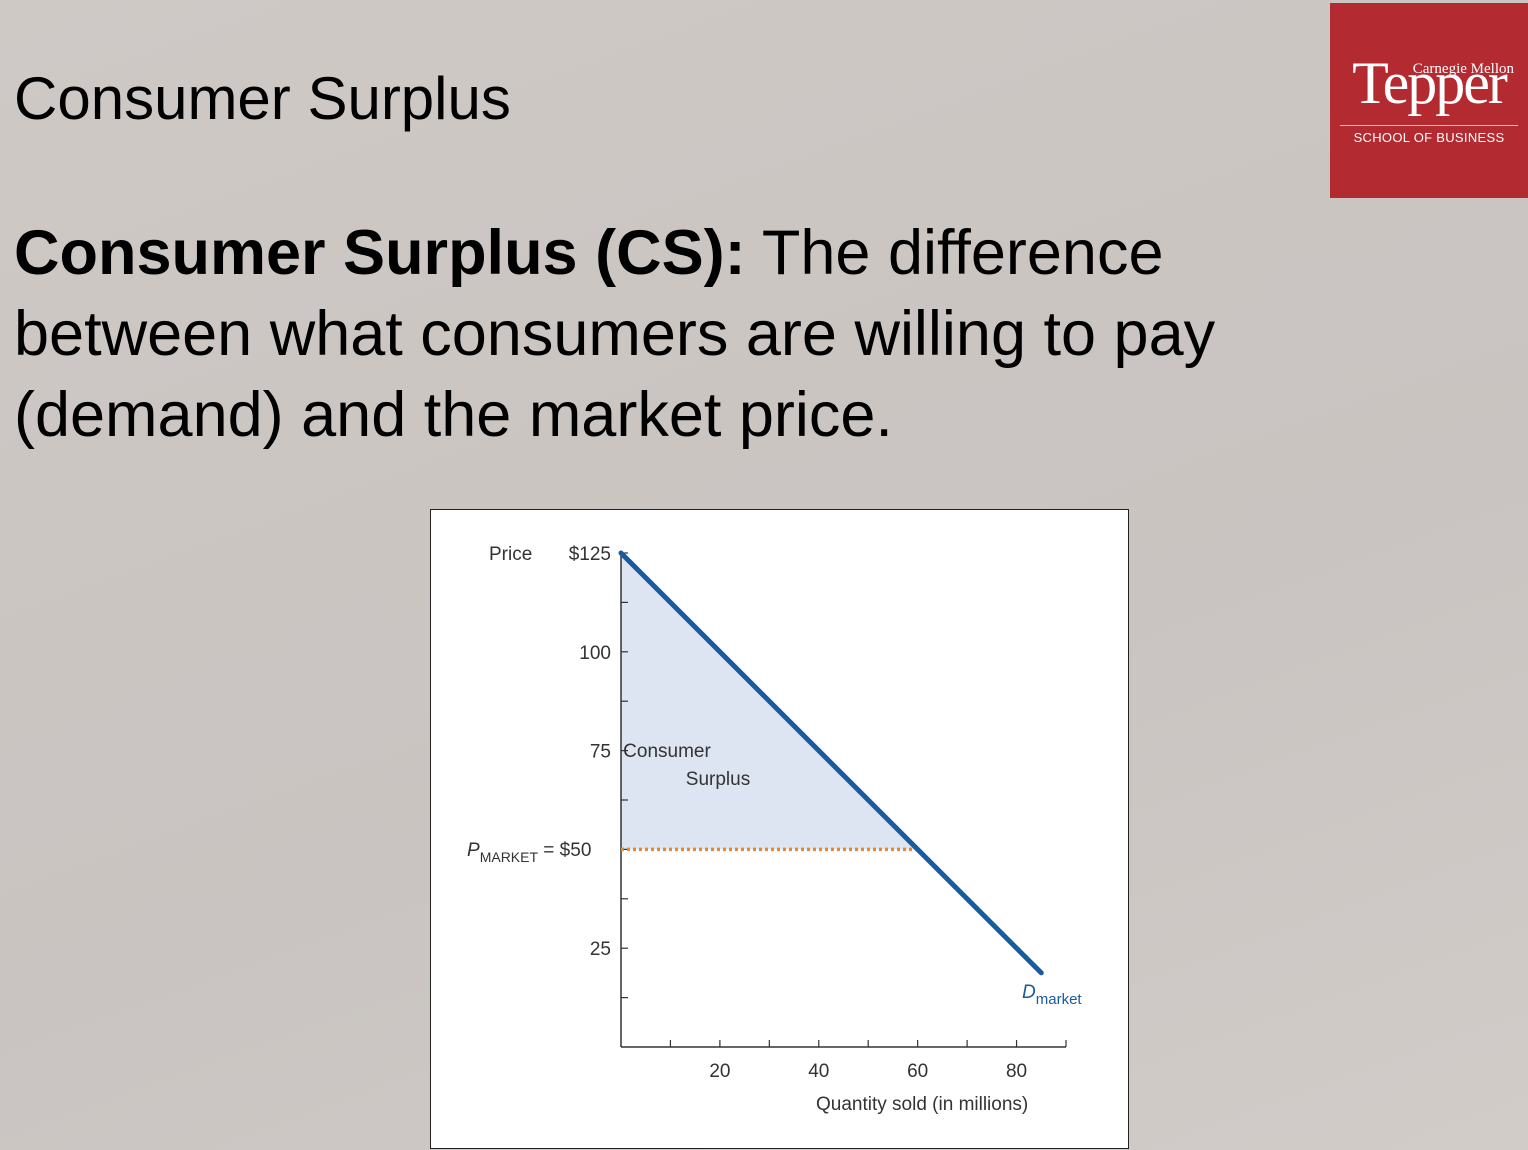 Image resolution: width=1528 pixels, height=1150 pixels. I want to click on y-tick-label: 75, so click(600, 752).